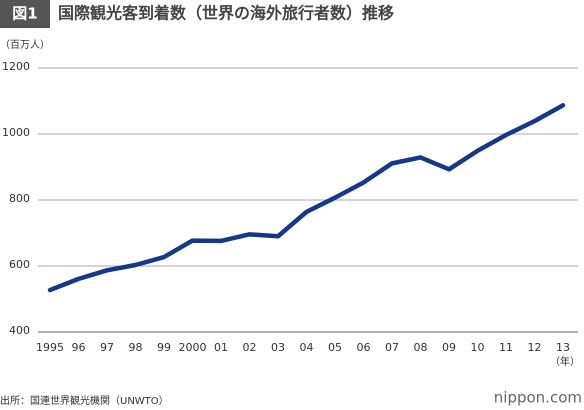 Image resolution: width=584 pixels, height=410 pixels. What do you see at coordinates (335, 347) in the screenshot?
I see `x-tick-label: 05` at bounding box center [335, 347].